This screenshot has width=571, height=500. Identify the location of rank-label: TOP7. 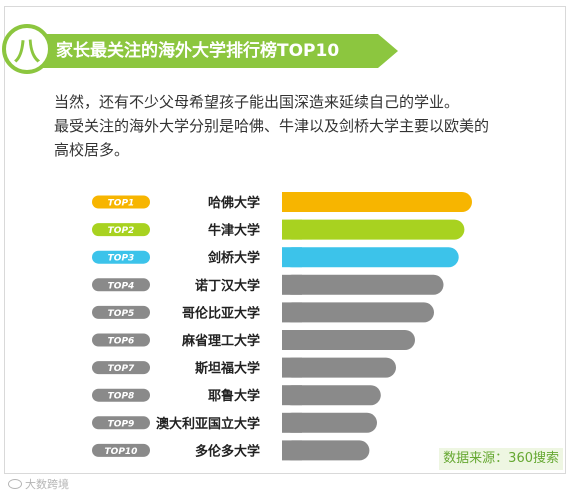
(121, 369).